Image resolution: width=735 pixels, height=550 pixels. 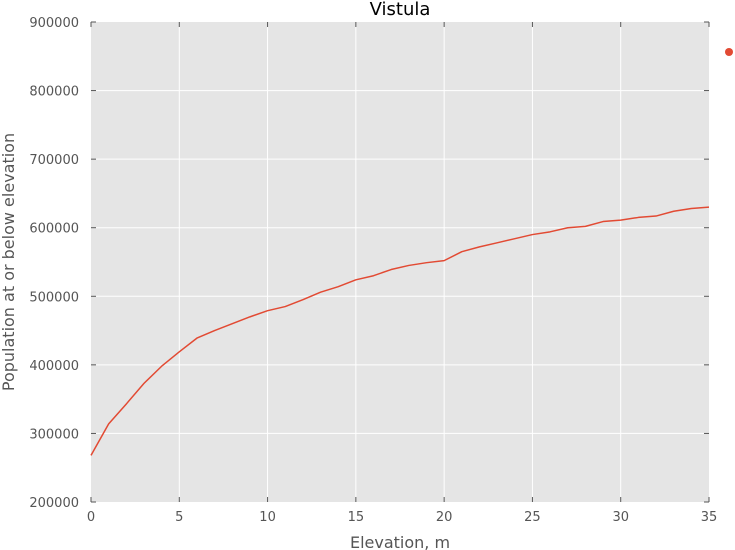 What do you see at coordinates (532, 517) in the screenshot?
I see `x-tick-label: 25` at bounding box center [532, 517].